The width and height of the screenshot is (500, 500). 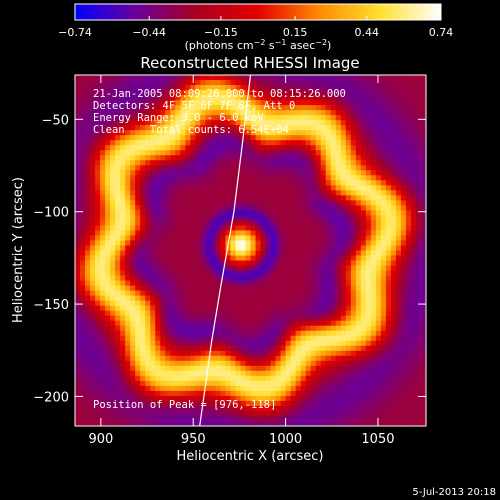 I want to click on footer-date: 5-Jul-2013 20:18, so click(x=454, y=492).